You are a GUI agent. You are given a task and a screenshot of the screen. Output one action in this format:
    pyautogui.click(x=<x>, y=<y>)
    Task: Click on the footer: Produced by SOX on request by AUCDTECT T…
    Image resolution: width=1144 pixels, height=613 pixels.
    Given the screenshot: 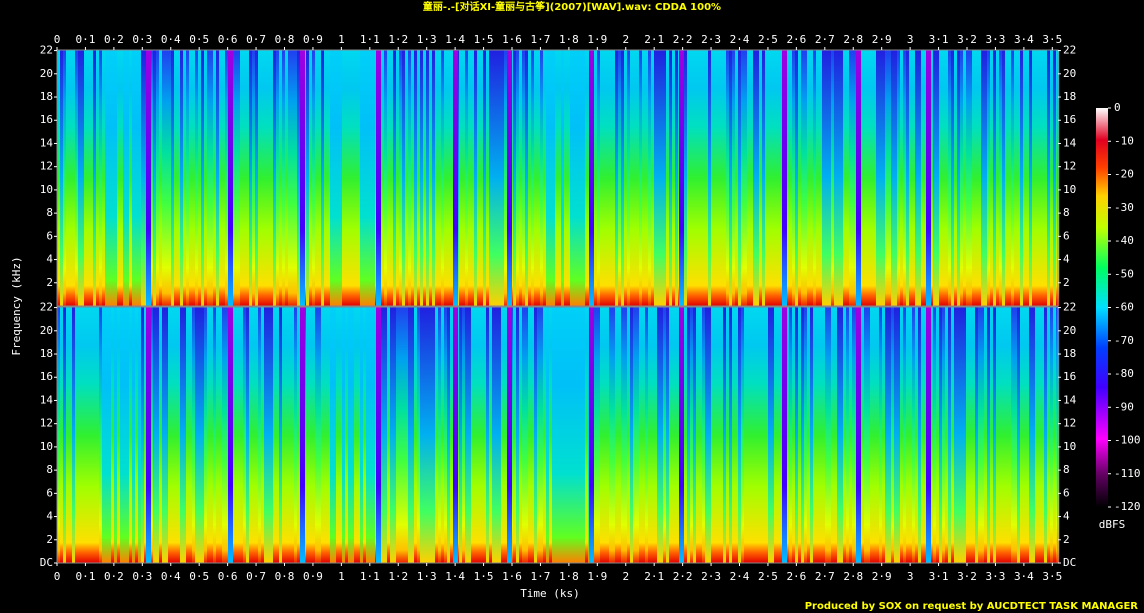 What is the action you would take?
    pyautogui.click(x=972, y=606)
    